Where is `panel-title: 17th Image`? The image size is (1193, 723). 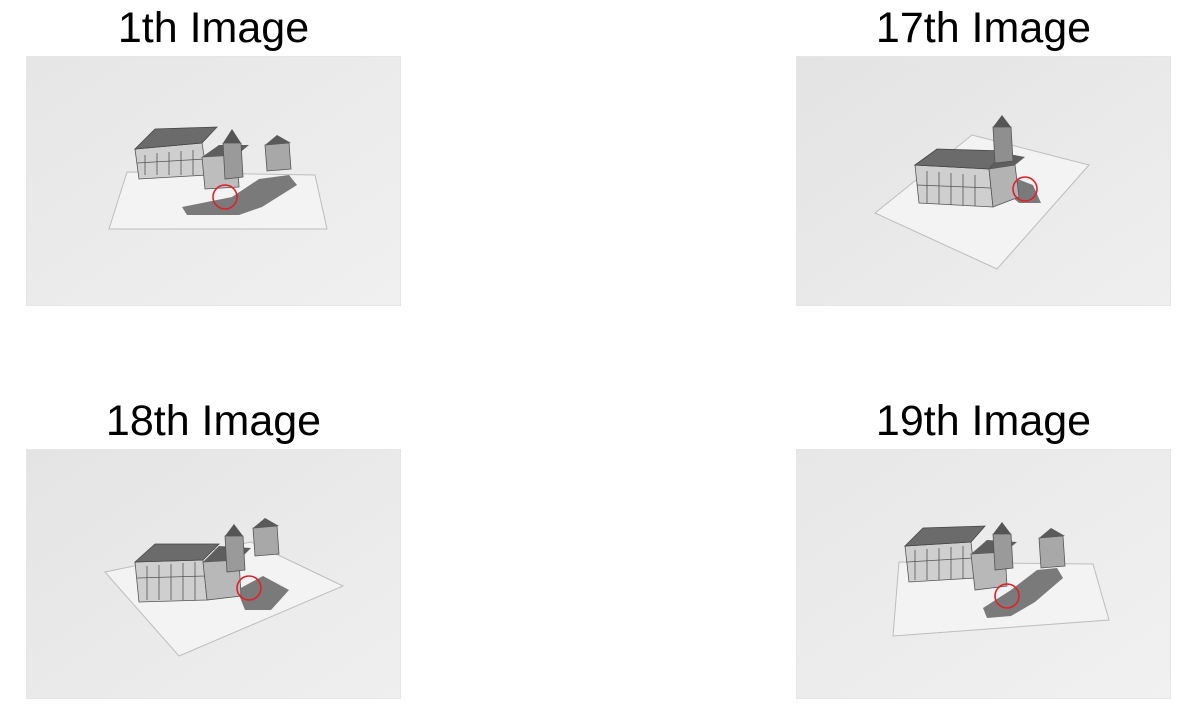 panel-title: 17th Image is located at coordinates (983, 28).